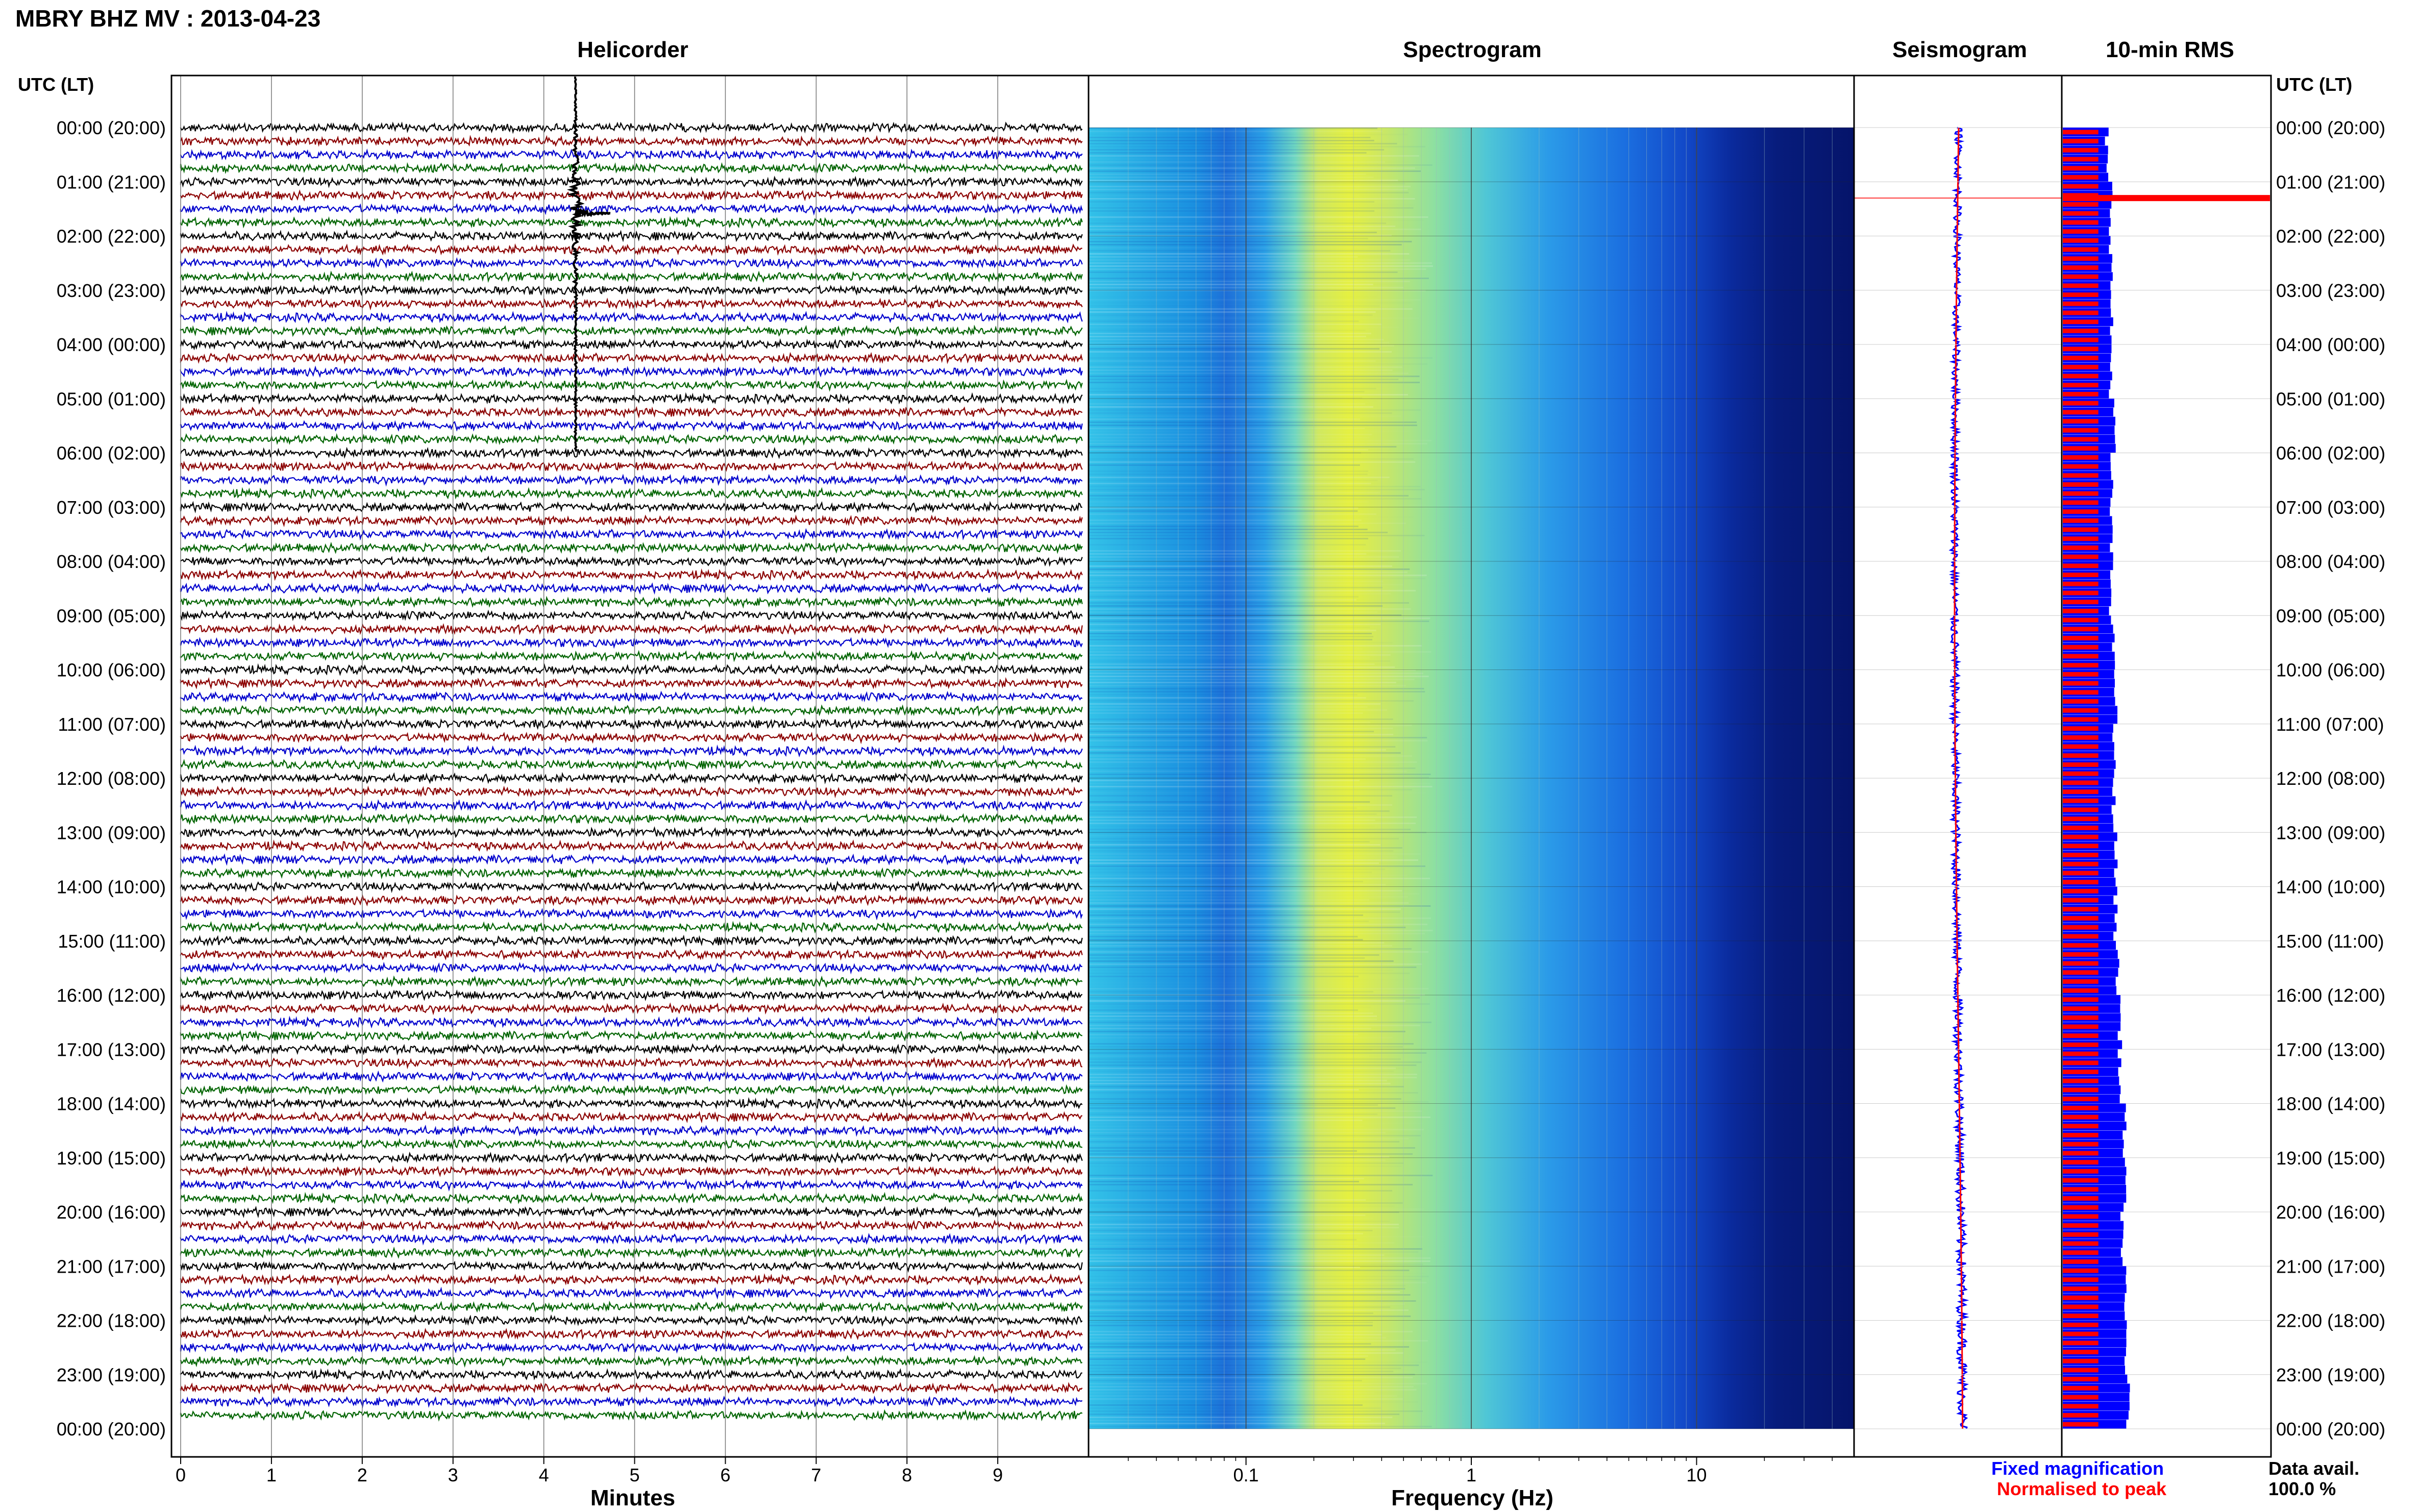 The image size is (2419, 1512). Describe the element at coordinates (1472, 1497) in the screenshot. I see `spectrogram-xlabel: Frequency (Hz)` at that location.